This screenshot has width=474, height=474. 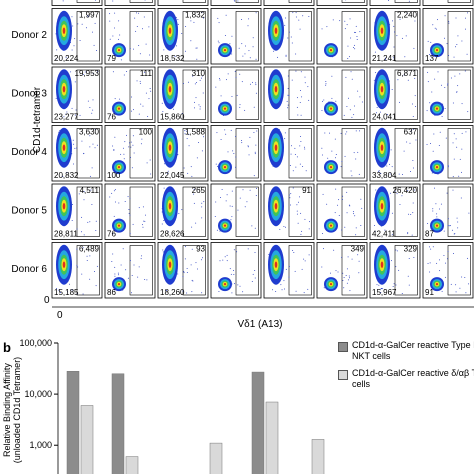 I want to click on gate-count: 310, so click(x=199, y=73).